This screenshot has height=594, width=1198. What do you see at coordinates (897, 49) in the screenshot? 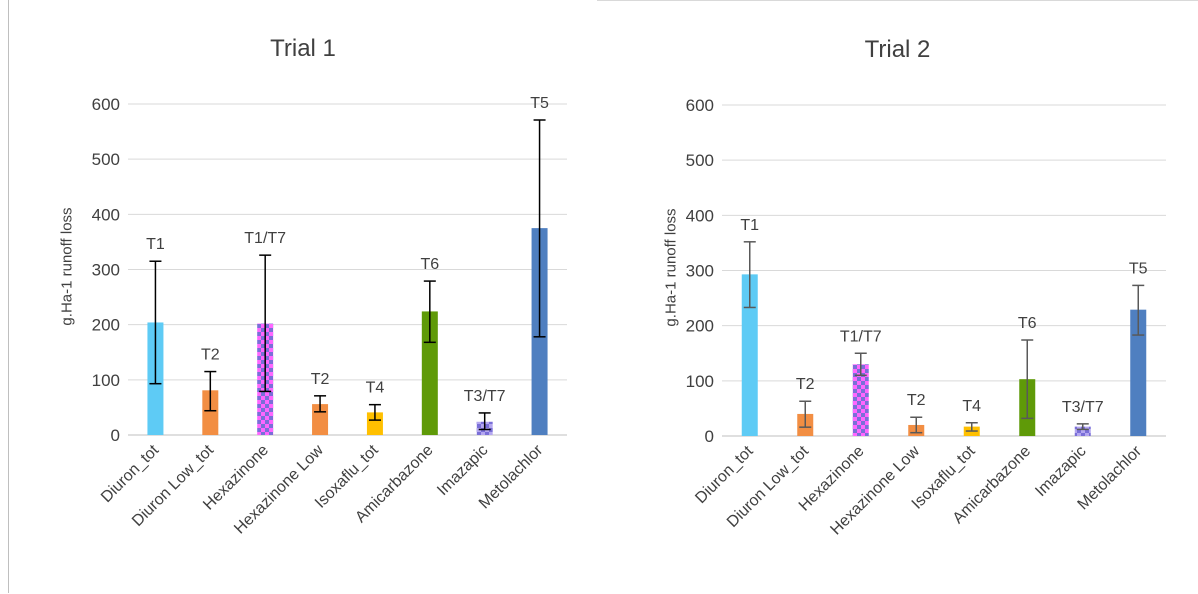
I see `chart-title: Trial 2` at bounding box center [897, 49].